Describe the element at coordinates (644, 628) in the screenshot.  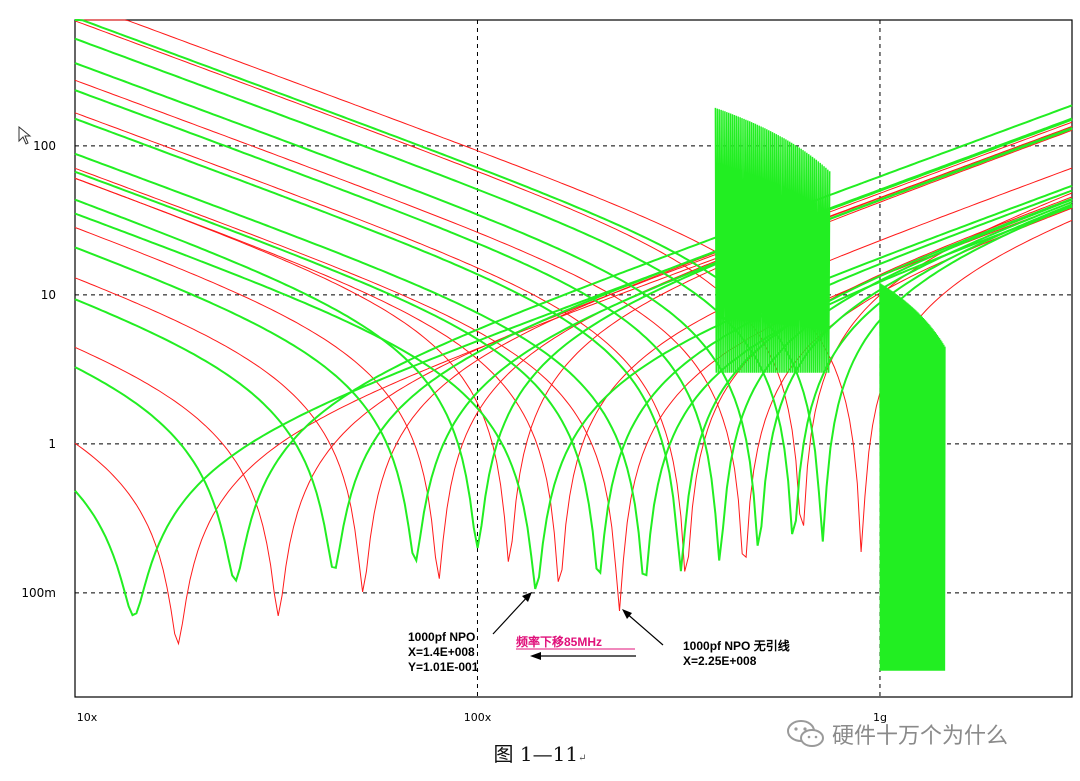
I see `arrow-to-leadless-min` at that location.